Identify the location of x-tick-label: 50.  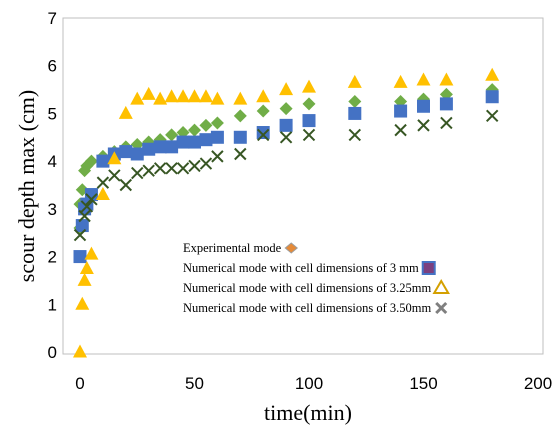
(194, 383).